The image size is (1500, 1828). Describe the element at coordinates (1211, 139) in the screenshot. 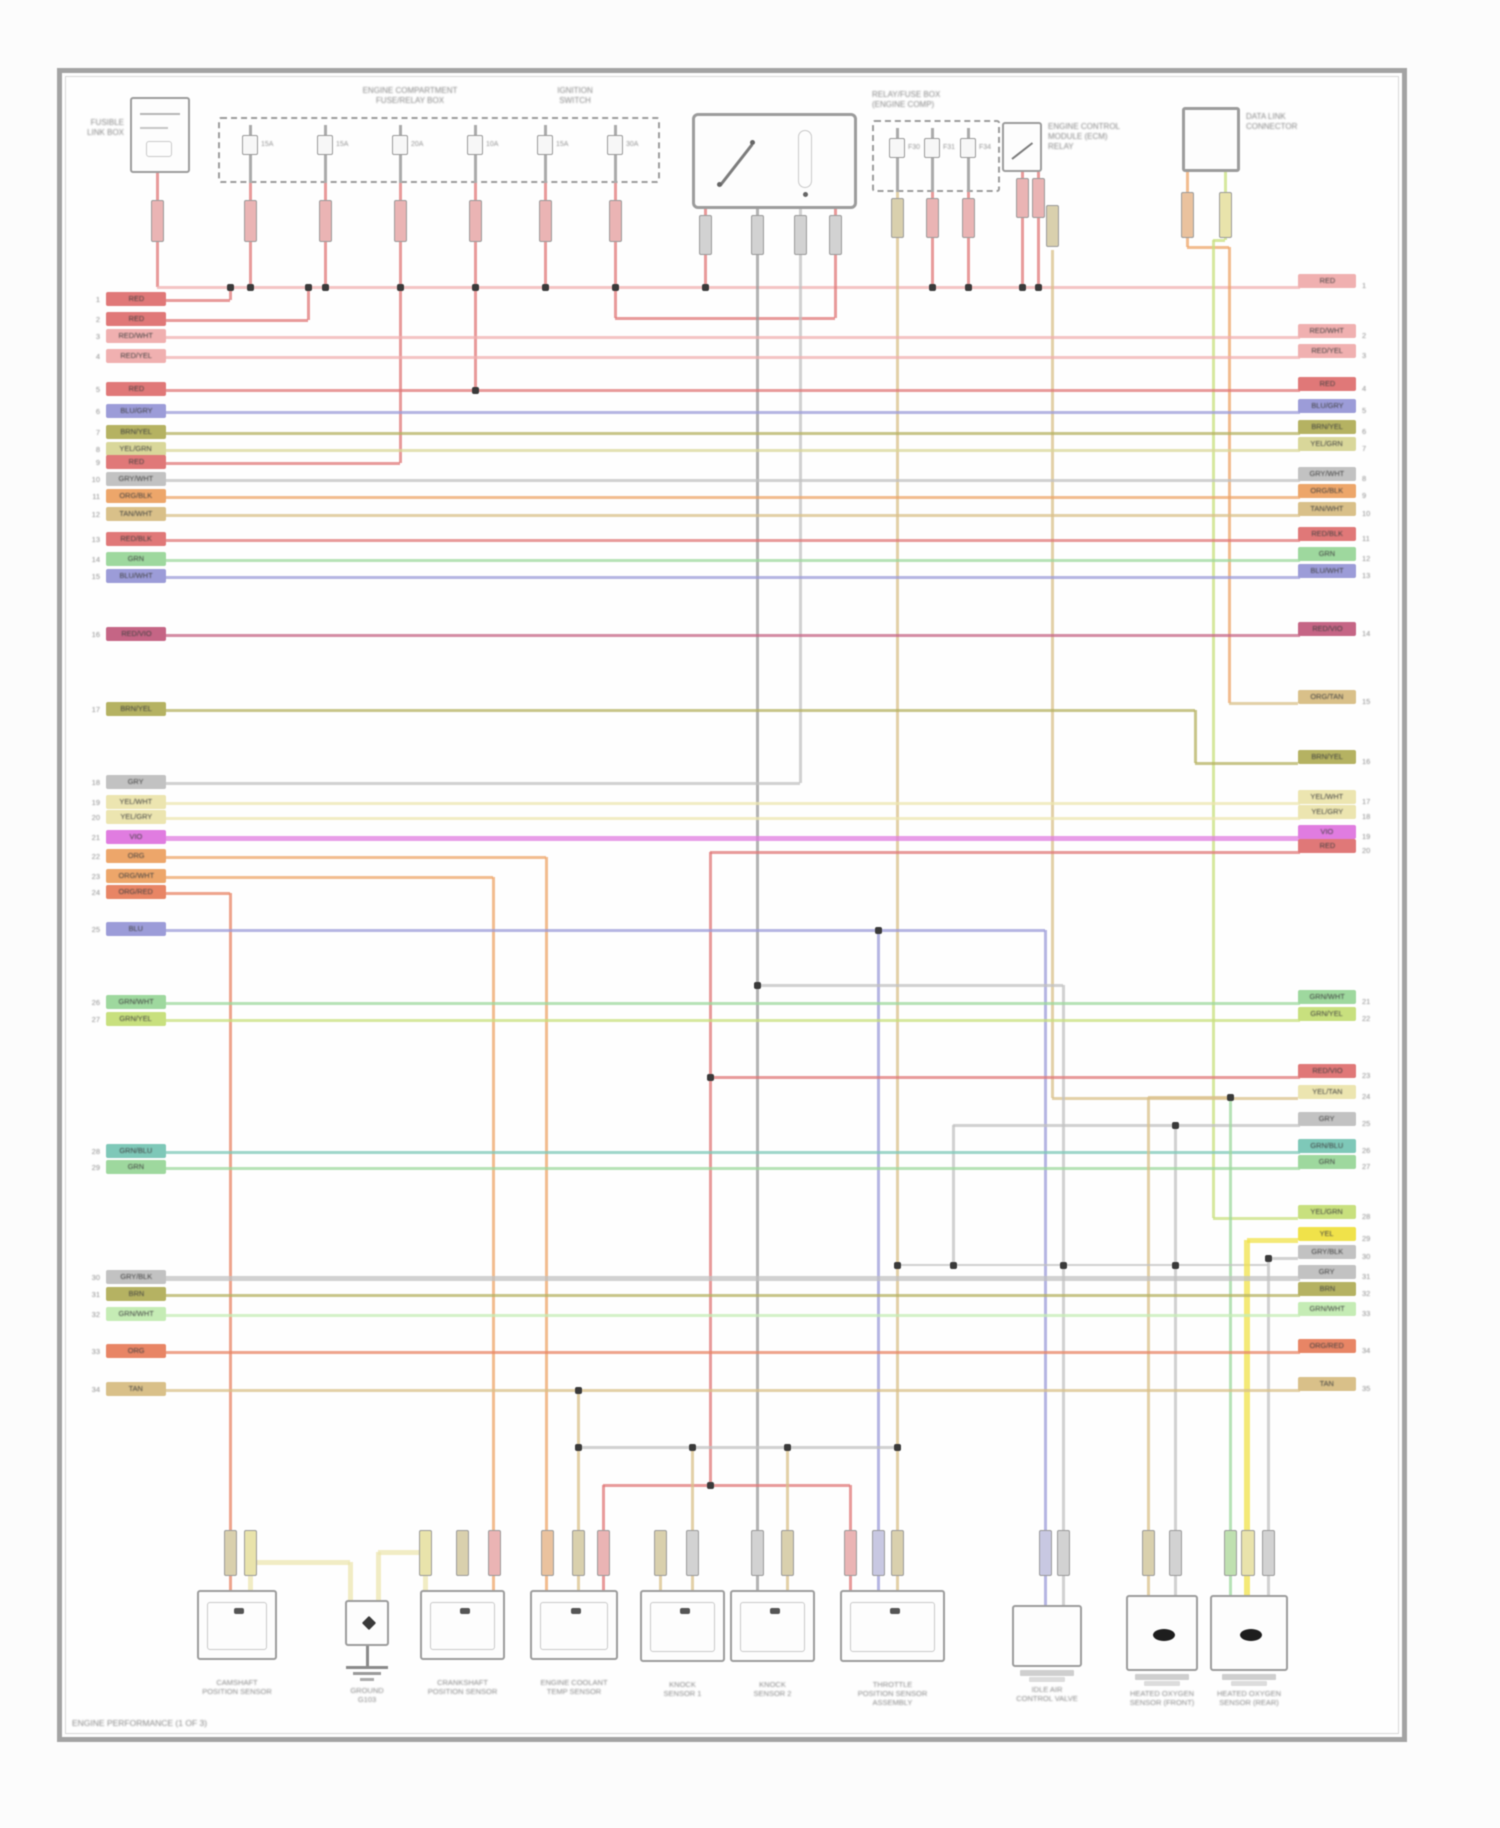

I see `data-link-connector` at that location.